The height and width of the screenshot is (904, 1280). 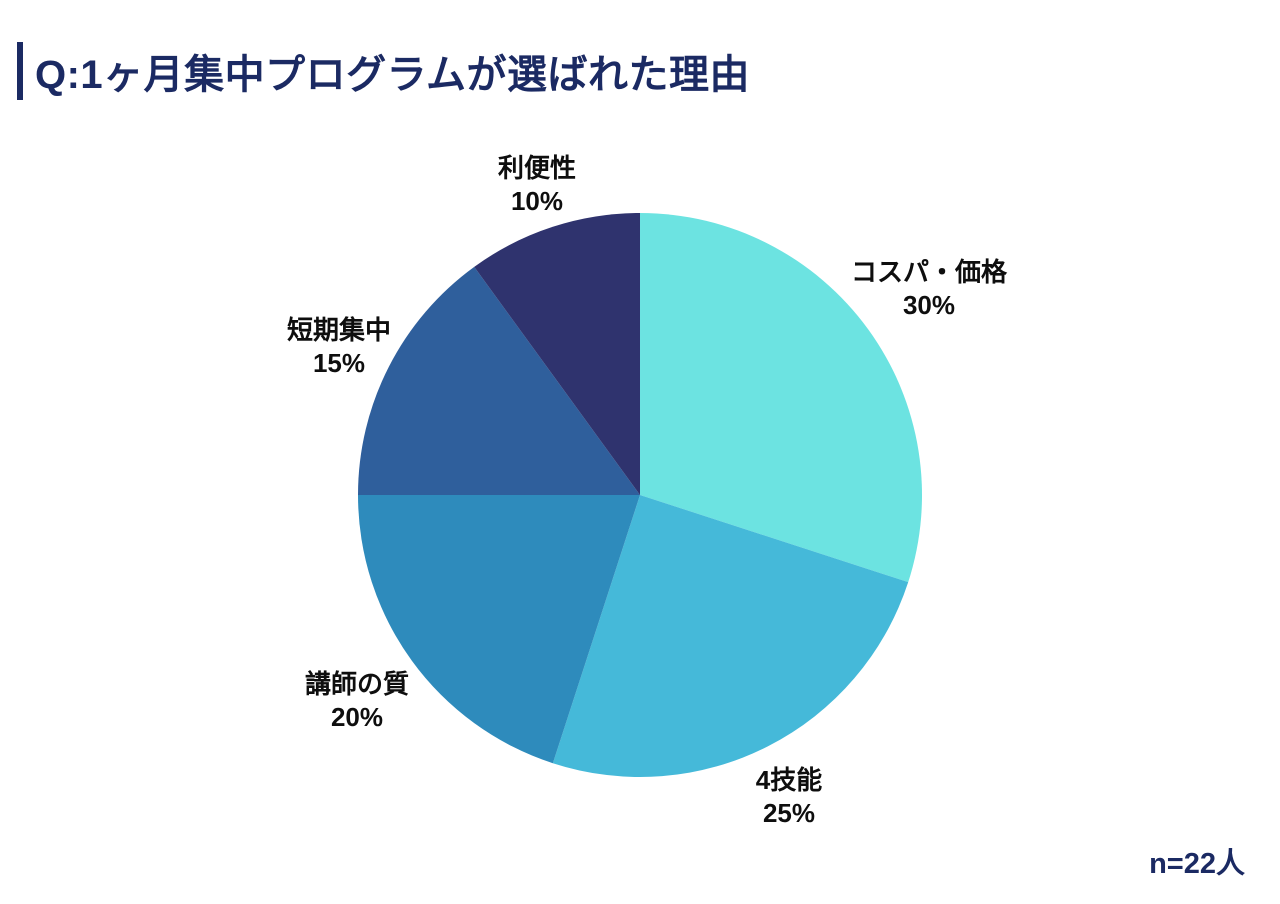 What do you see at coordinates (929, 289) in the screenshot?
I see `slice-label-cospa-price: コスパ・価格 30%` at bounding box center [929, 289].